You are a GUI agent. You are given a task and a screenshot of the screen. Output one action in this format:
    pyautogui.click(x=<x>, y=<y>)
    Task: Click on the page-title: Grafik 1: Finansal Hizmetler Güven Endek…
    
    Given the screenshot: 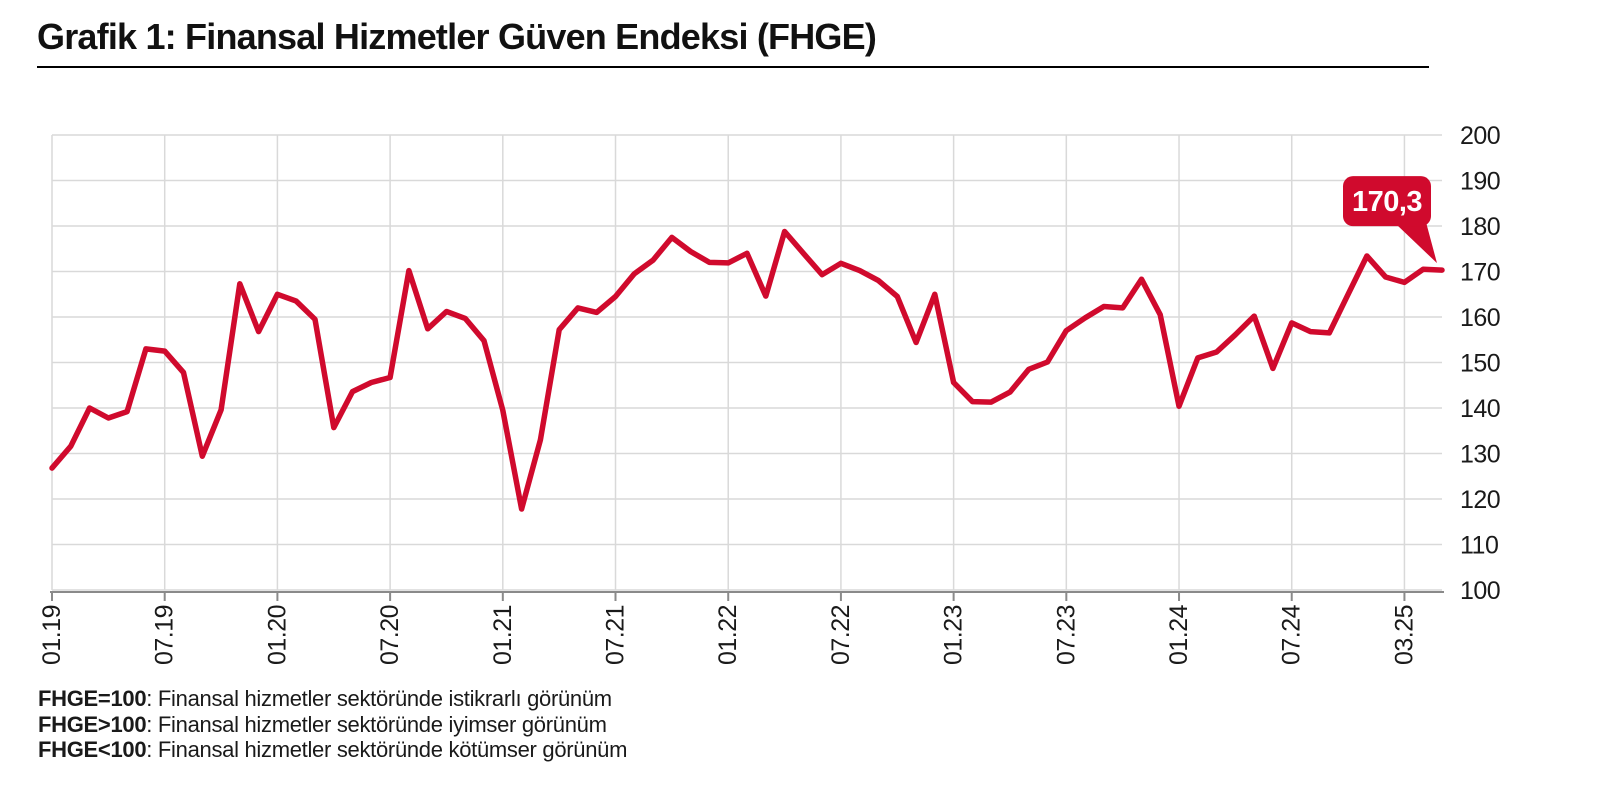 What is the action you would take?
    pyautogui.click(x=457, y=36)
    